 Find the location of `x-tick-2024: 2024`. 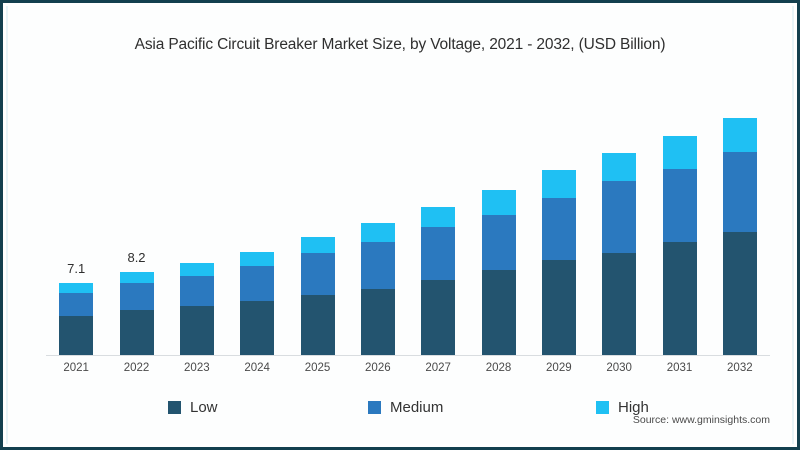

x-tick-2024: 2024 is located at coordinates (257, 368).